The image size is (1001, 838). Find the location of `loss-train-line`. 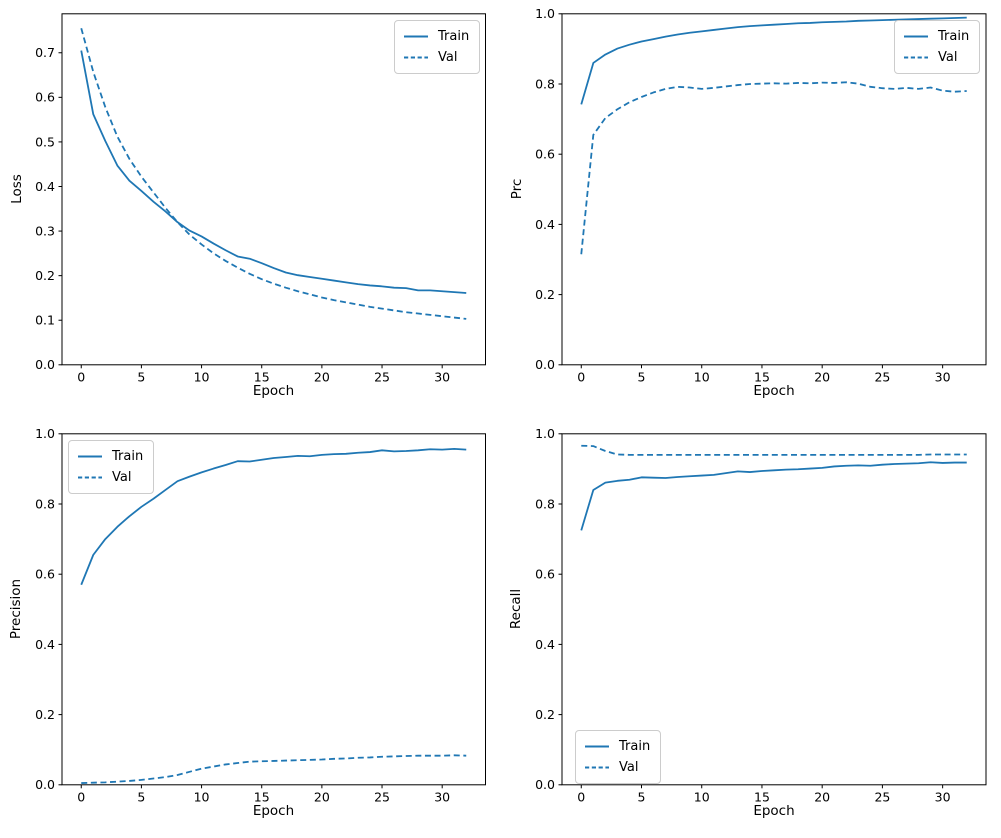

loss-train-line is located at coordinates (273, 172).